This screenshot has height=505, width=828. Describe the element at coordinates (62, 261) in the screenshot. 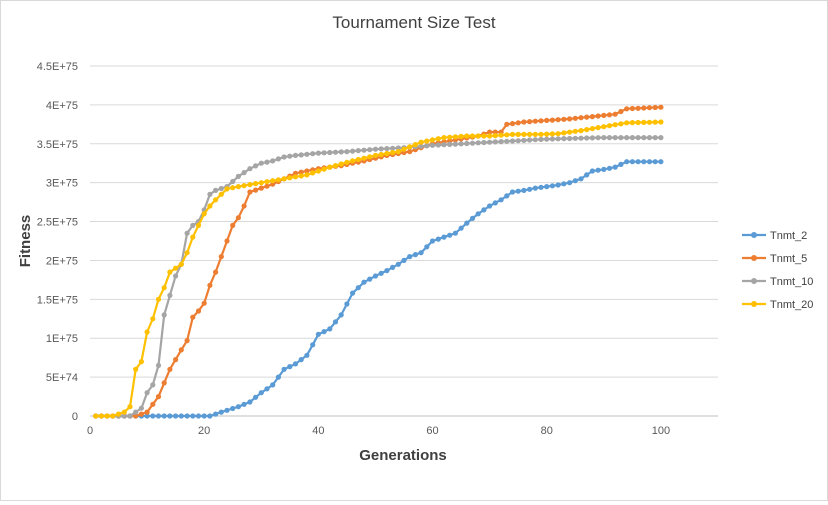

I see `y-tick-label: 2E+75` at that location.